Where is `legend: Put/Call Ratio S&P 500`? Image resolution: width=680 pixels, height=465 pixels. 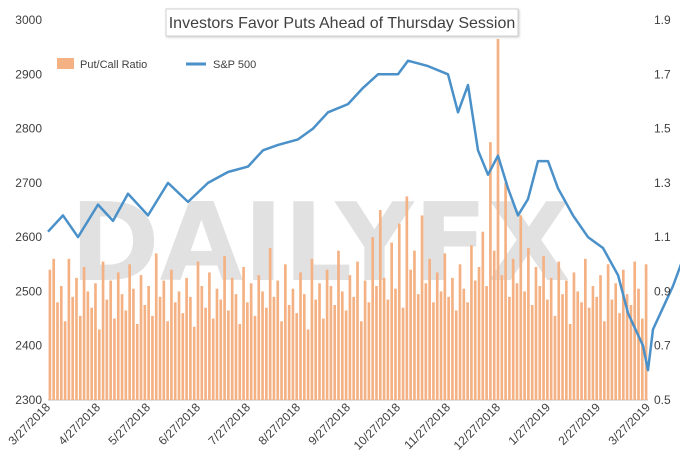
legend: Put/Call Ratio S&P 500 is located at coordinates (156, 64).